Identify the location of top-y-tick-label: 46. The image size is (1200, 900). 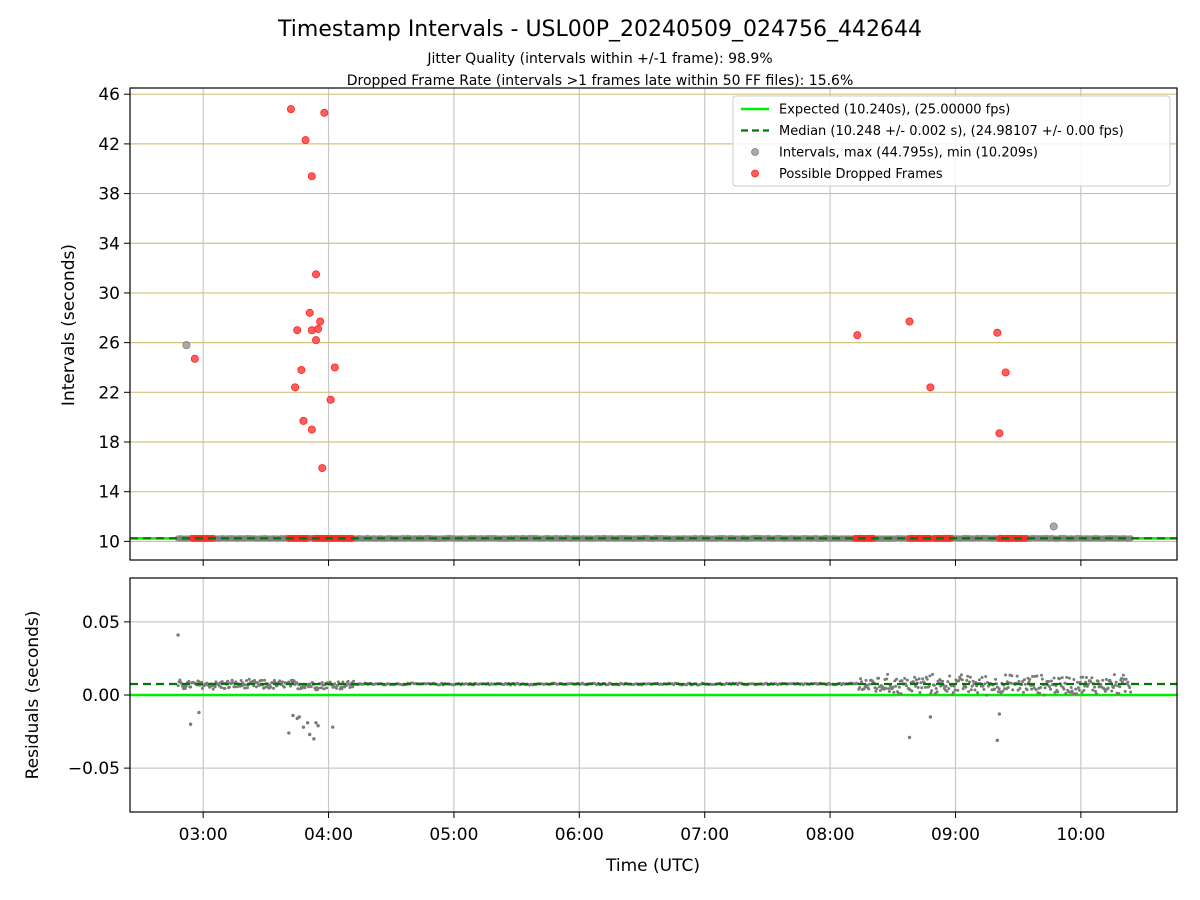
(109, 95).